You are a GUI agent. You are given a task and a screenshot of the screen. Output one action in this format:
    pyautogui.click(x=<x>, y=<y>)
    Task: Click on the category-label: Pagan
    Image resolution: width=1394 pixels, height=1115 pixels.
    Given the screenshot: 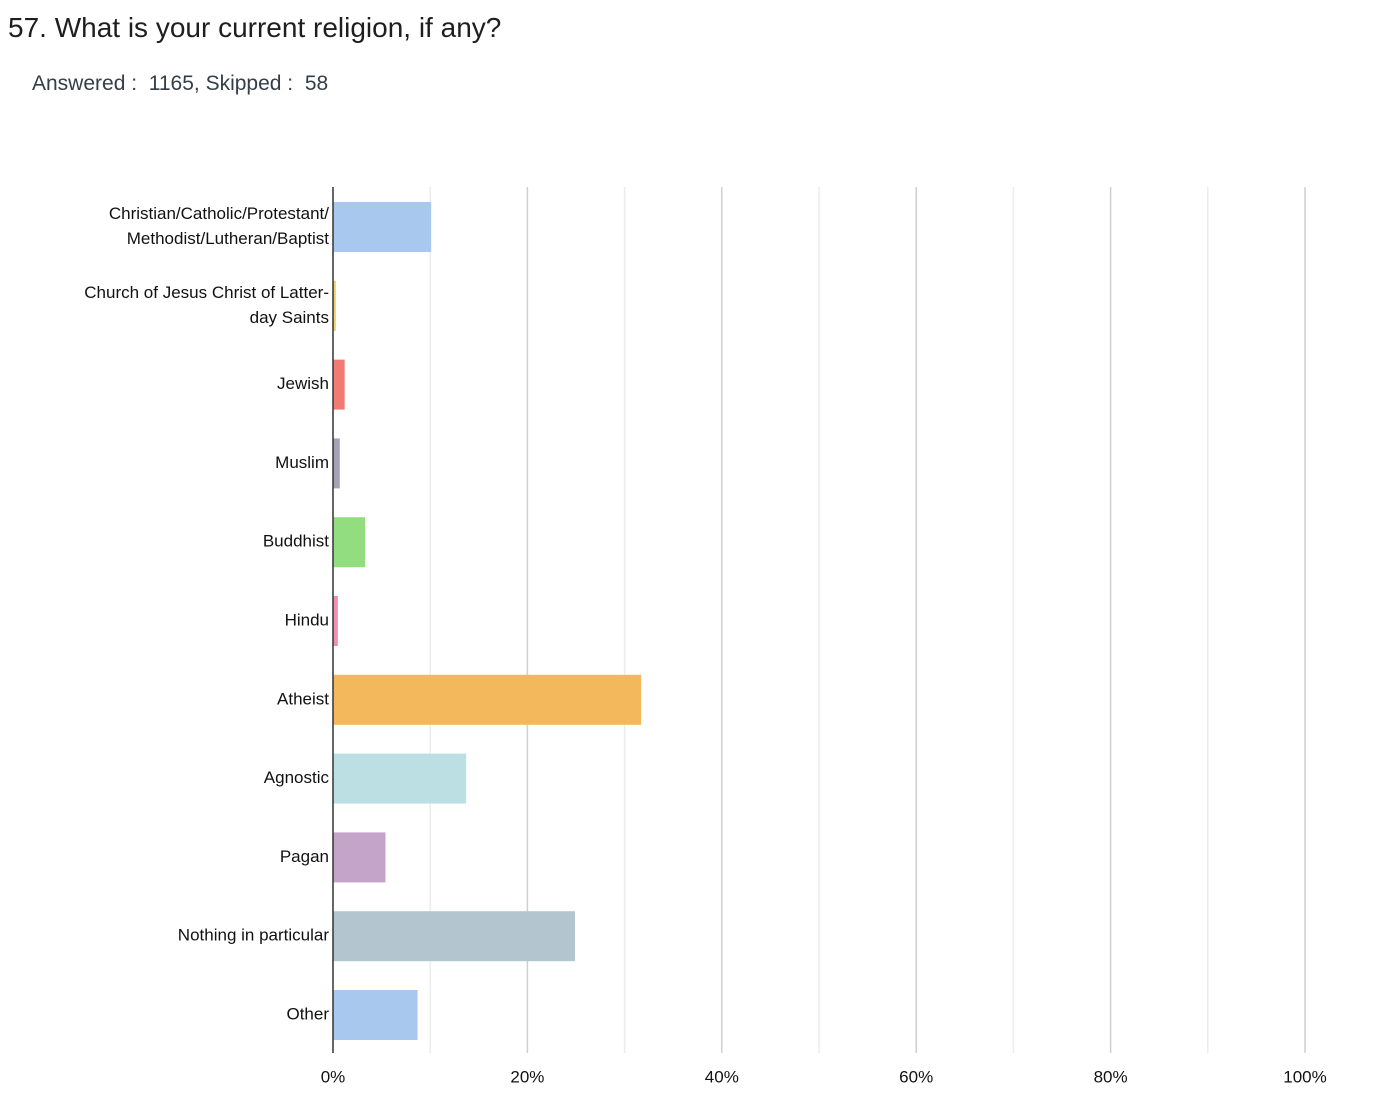 What is the action you would take?
    pyautogui.click(x=304, y=856)
    